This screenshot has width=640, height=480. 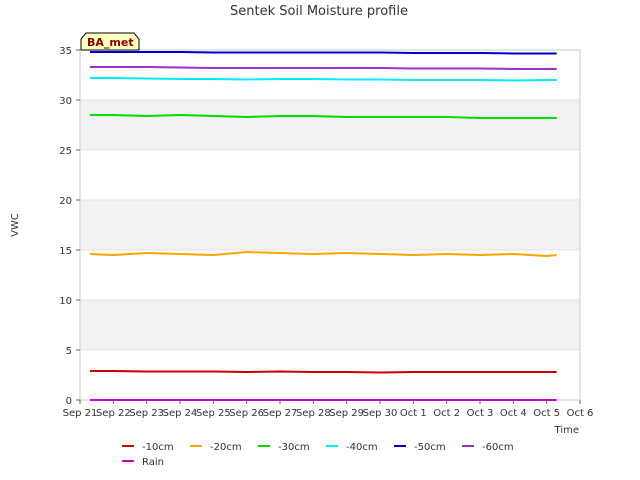 What do you see at coordinates (294, 447) in the screenshot?
I see `legend-label: -30cm` at bounding box center [294, 447].